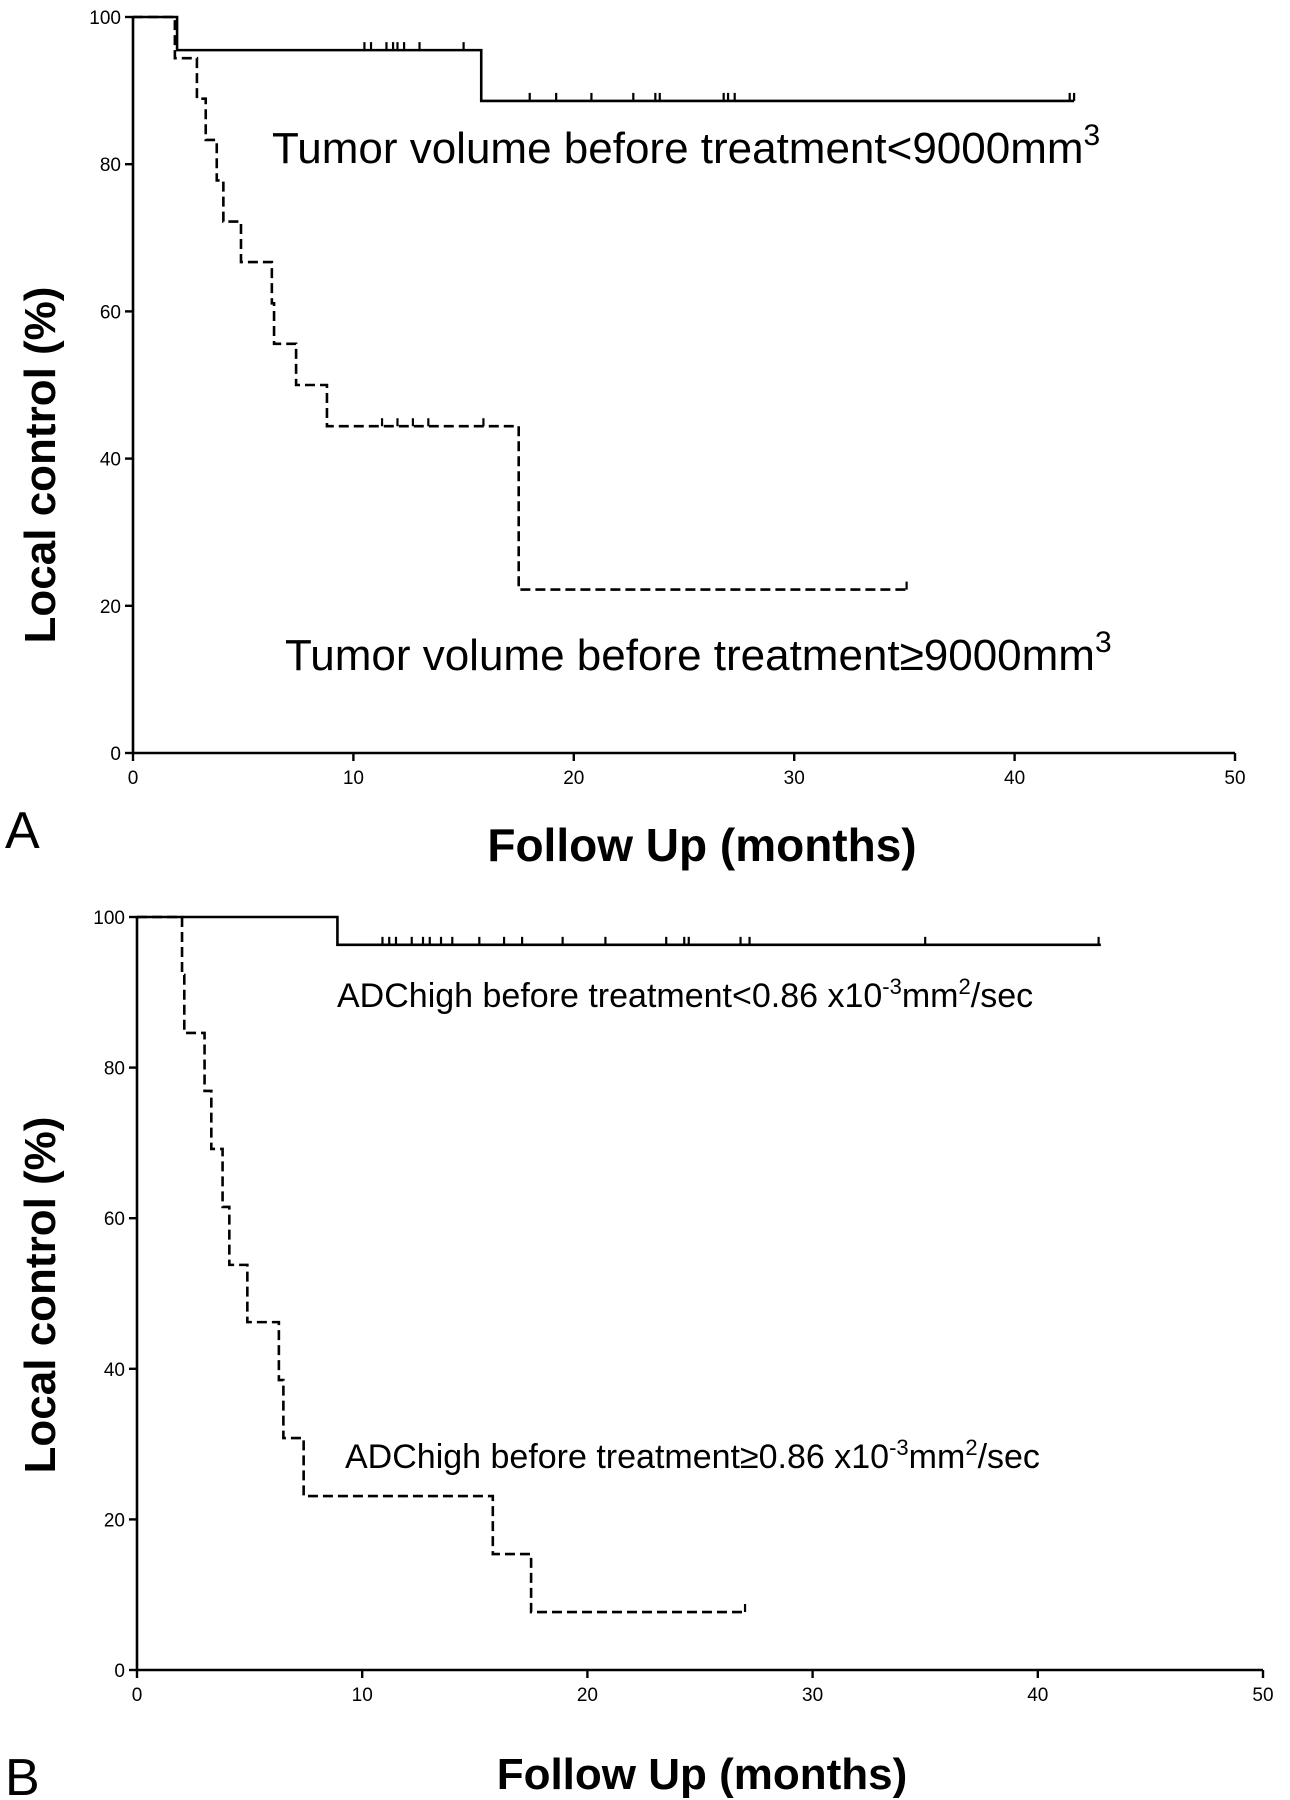 Image resolution: width=1290 pixels, height=1800 pixels. I want to click on panel-a-series-1-line, so click(604, 59).